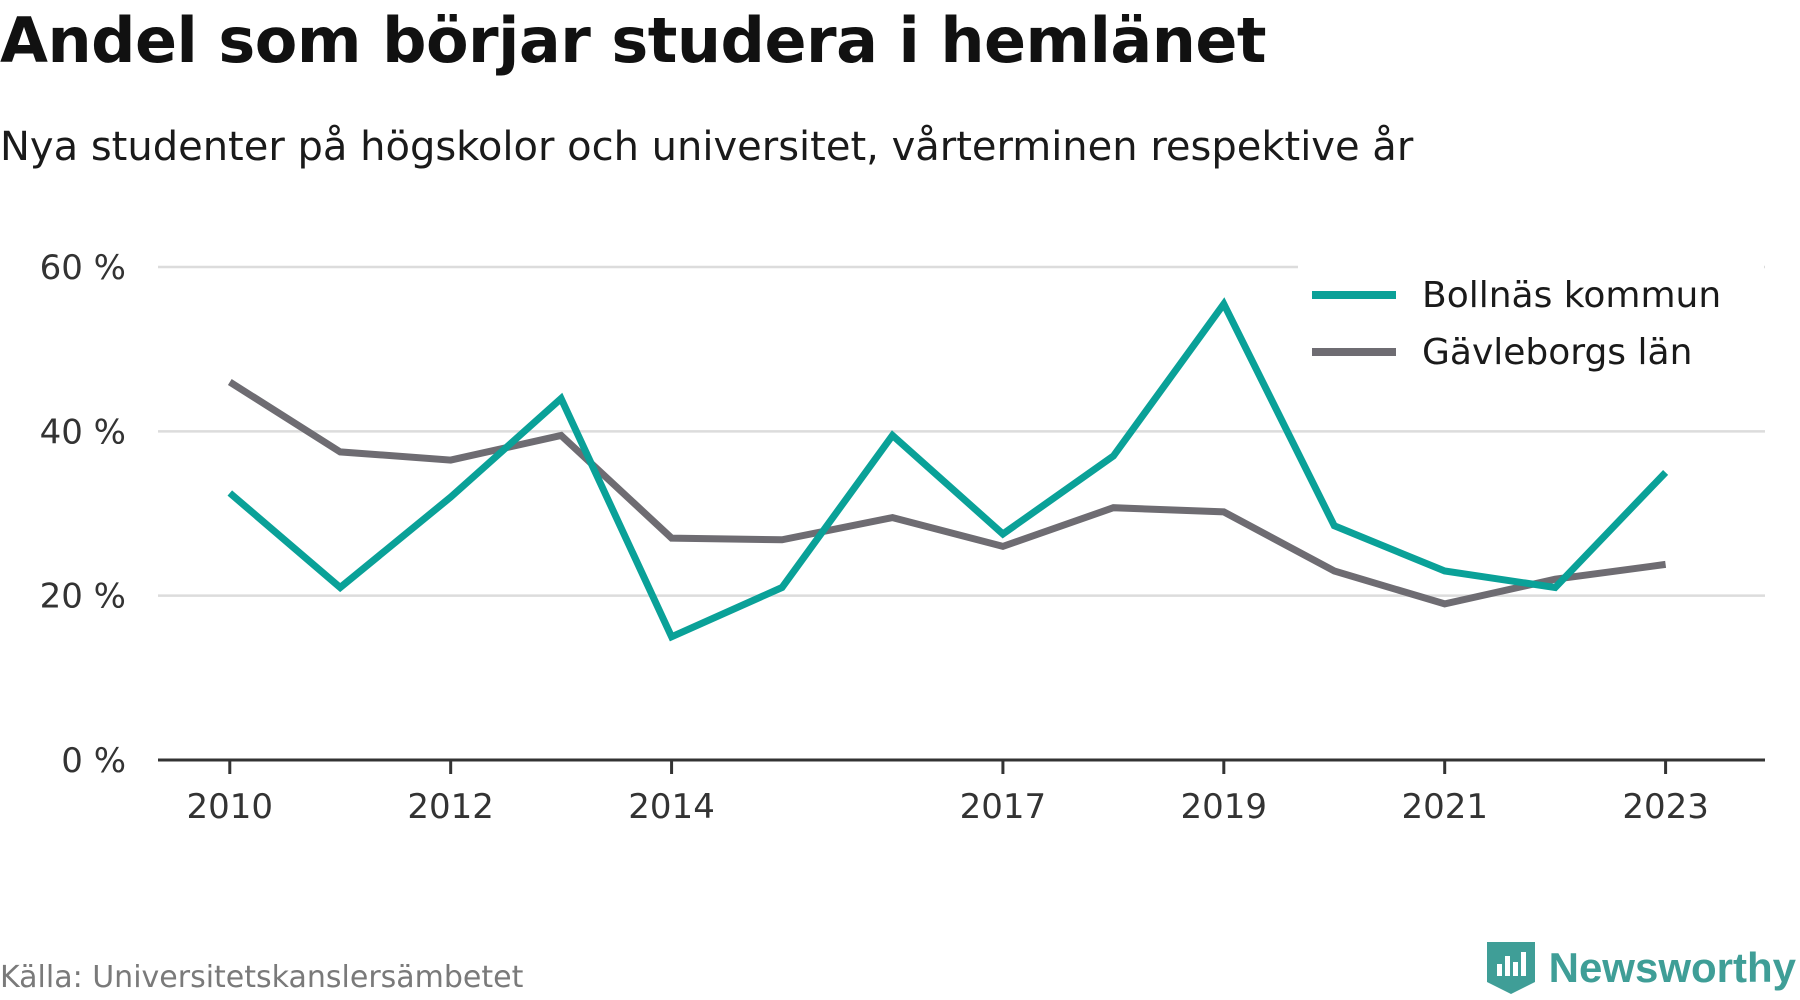 Image resolution: width=1800 pixels, height=1000 pixels. Describe the element at coordinates (633, 40) in the screenshot. I see `chart-title: Andel som börjar studera i hemlänet` at that location.